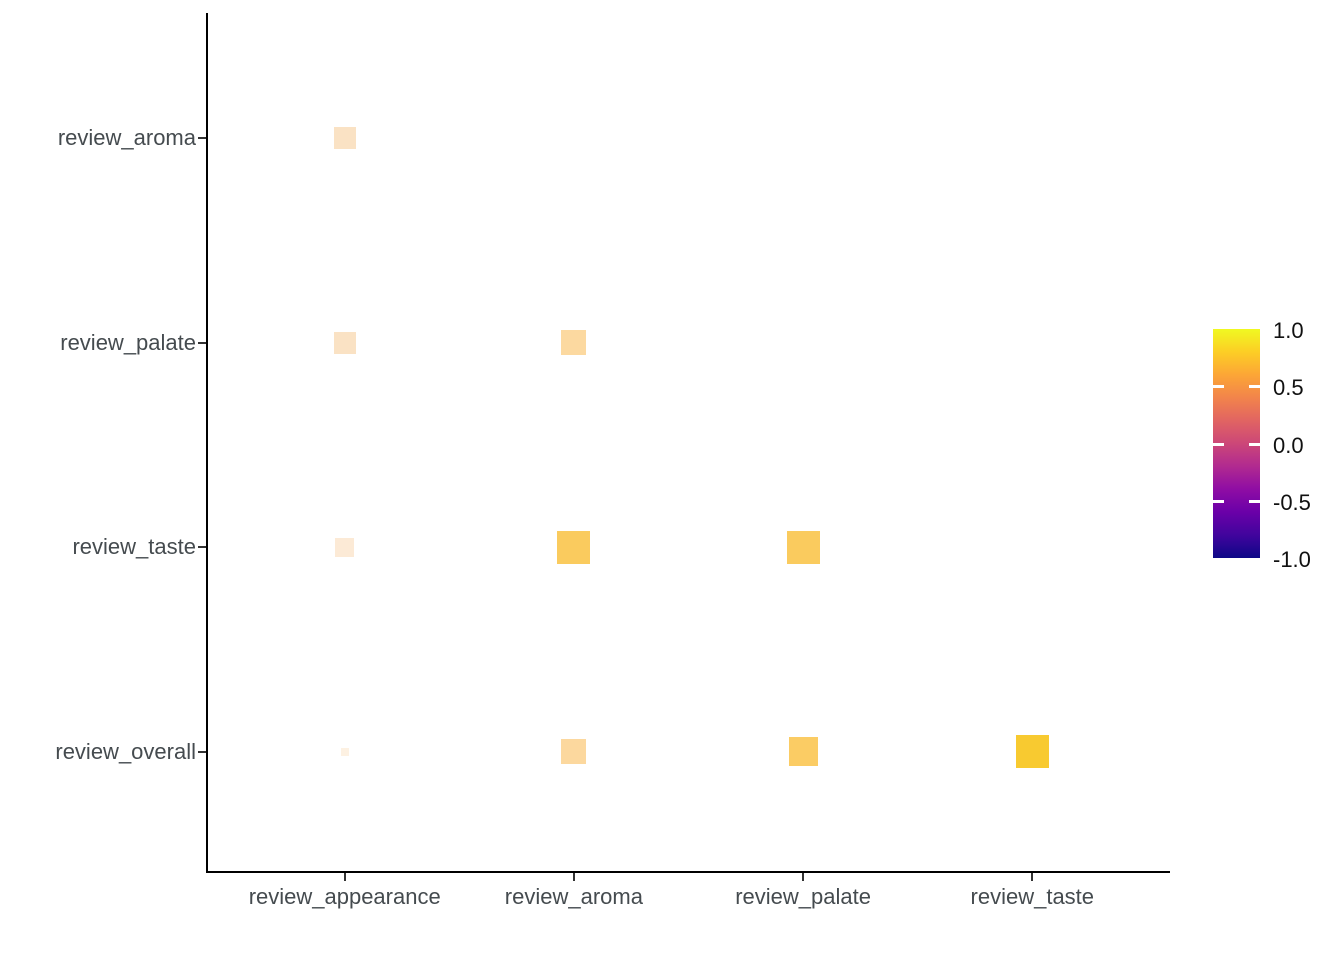 The height and width of the screenshot is (960, 1344). I want to click on colorbar-label: 0.0, so click(1288, 445).